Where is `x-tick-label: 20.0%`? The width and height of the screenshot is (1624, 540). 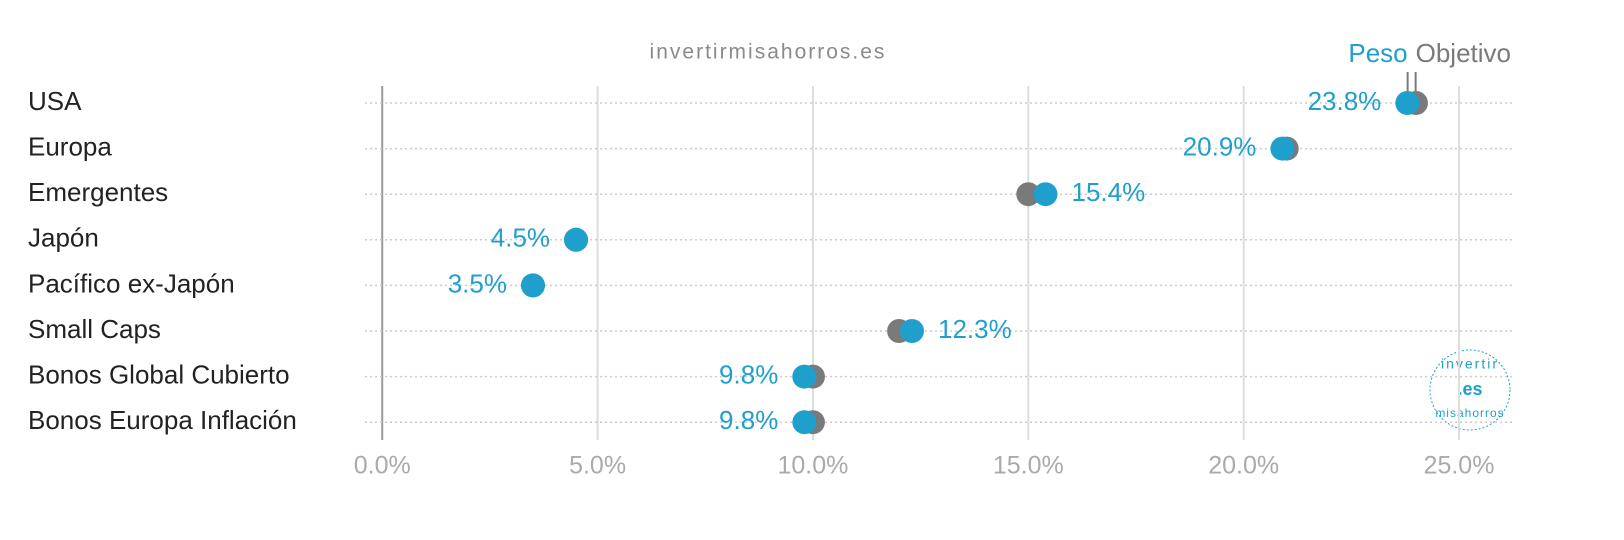 x-tick-label: 20.0% is located at coordinates (1243, 466).